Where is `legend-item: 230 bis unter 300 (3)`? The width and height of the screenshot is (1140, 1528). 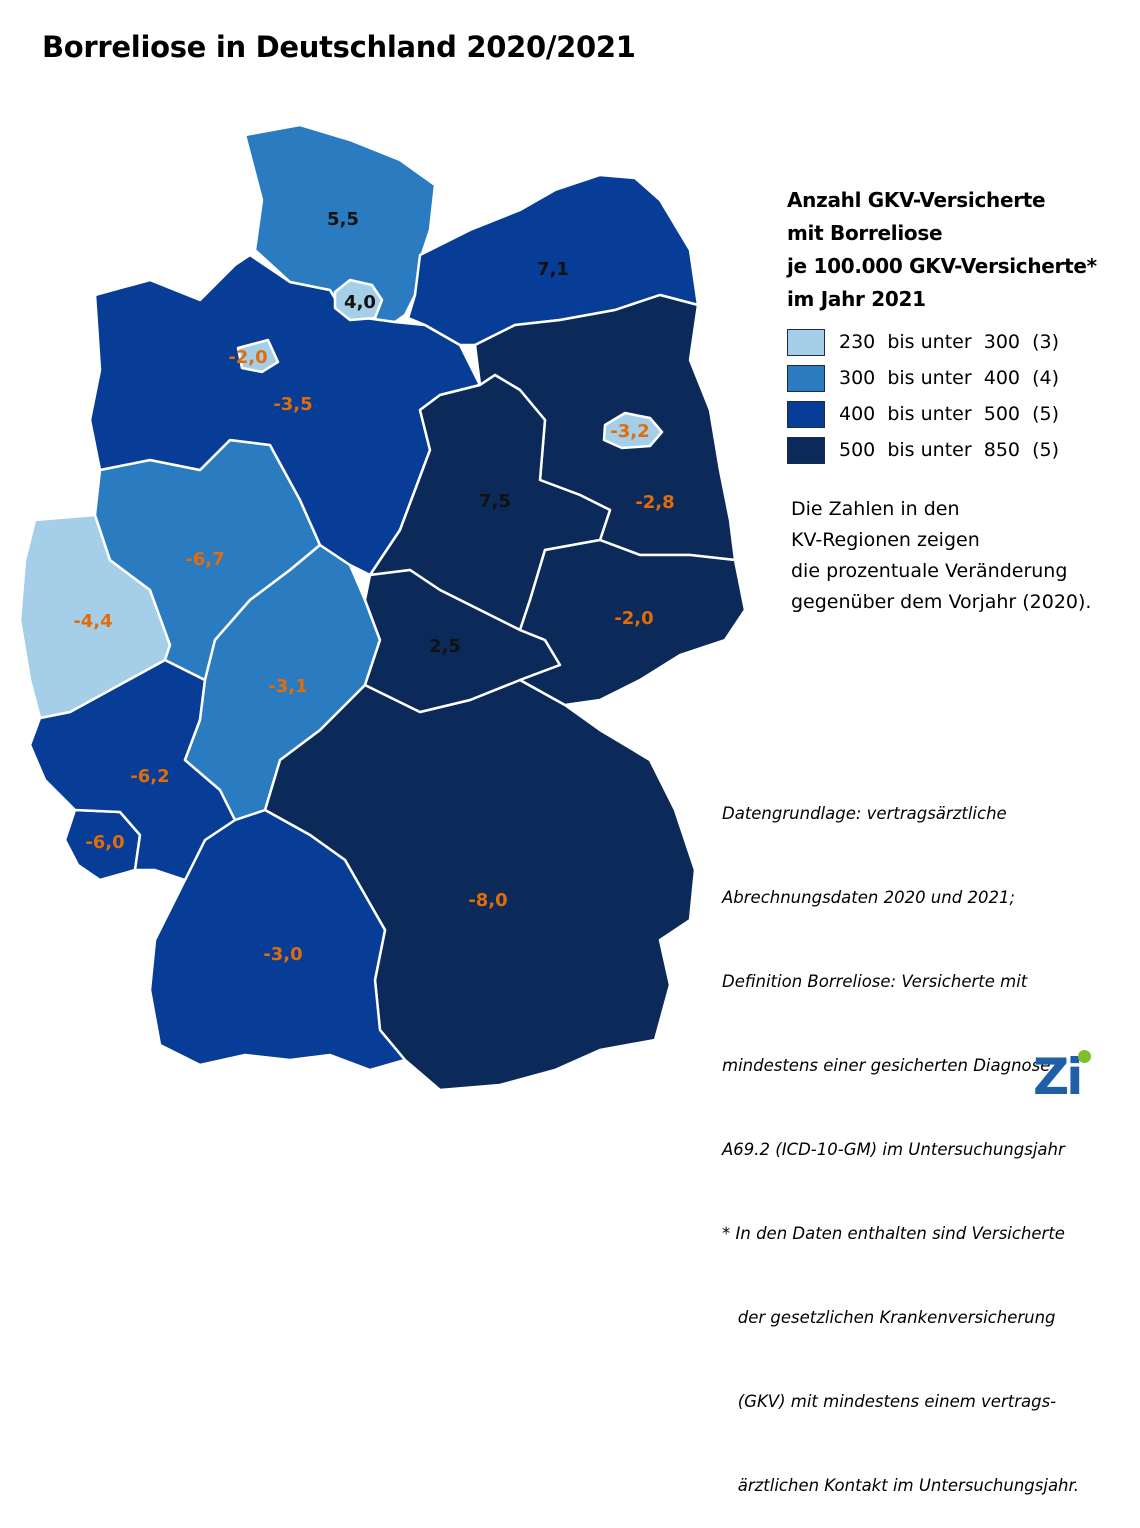
legend-item: 230 bis unter 300 (3) is located at coordinates (942, 342).